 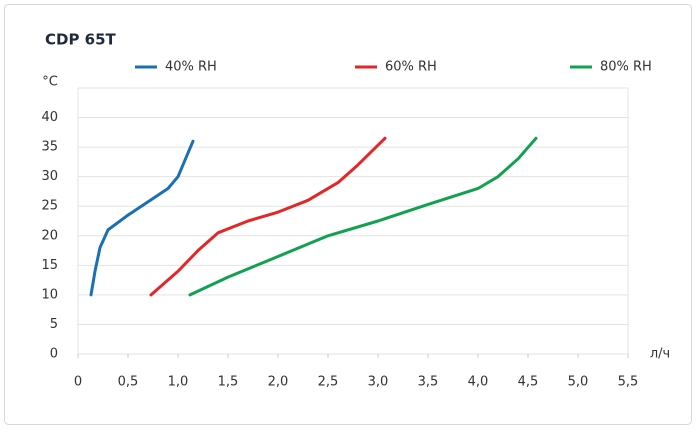 I want to click on y-tick-label: 5, so click(x=54, y=324).